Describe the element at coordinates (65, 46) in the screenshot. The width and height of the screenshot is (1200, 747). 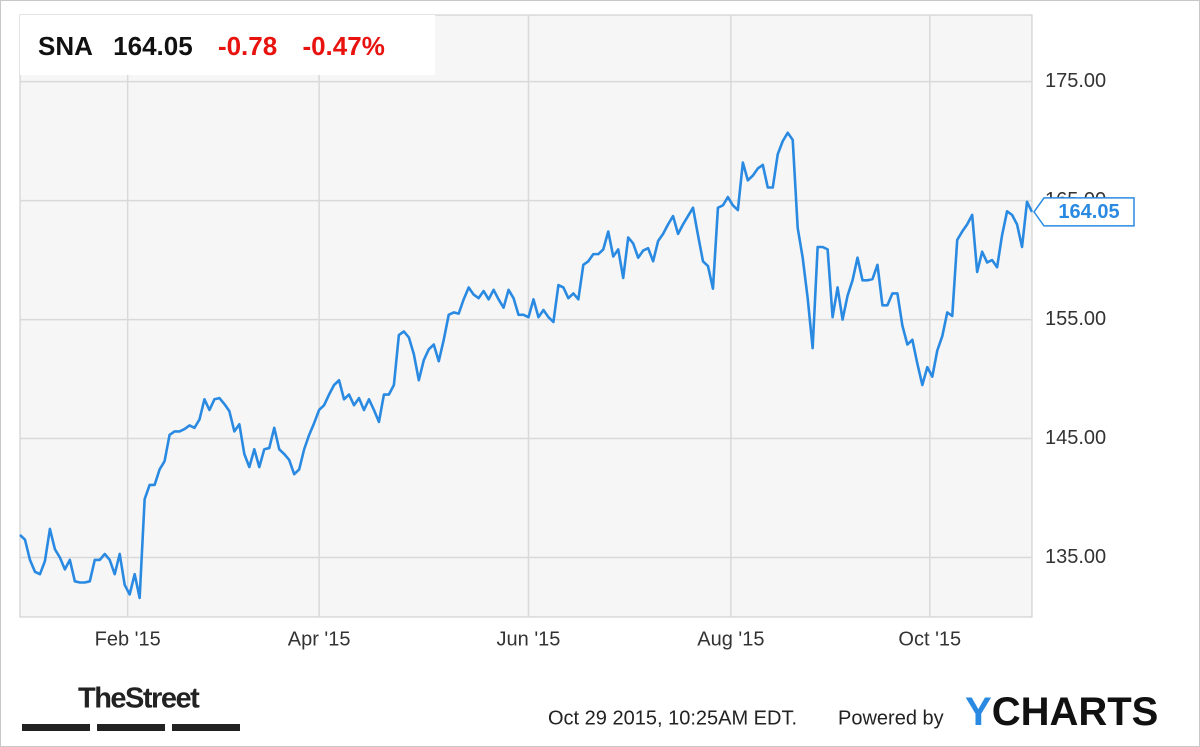
I see `symbol: SNA` at that location.